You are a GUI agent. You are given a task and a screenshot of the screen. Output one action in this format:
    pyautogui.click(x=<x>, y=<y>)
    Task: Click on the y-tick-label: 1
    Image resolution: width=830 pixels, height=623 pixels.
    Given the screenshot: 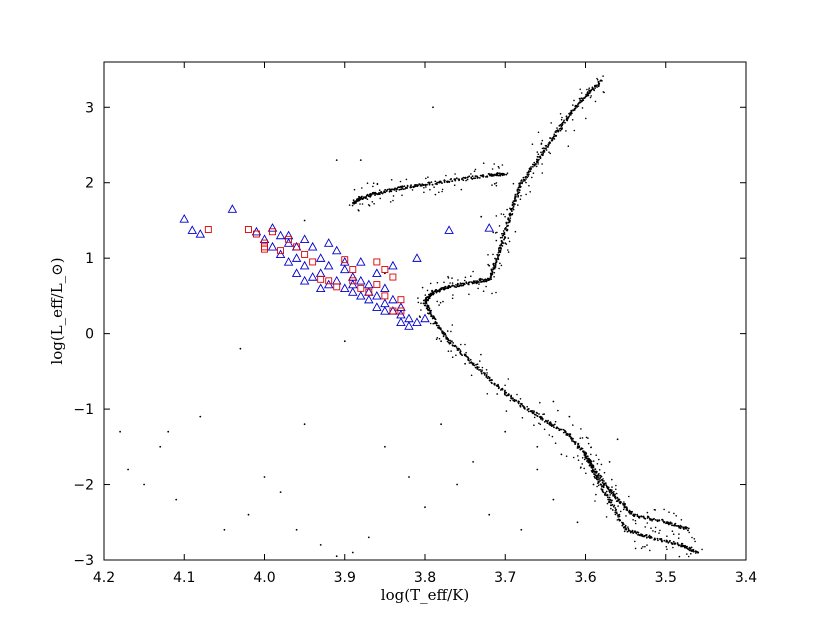 What is the action you would take?
    pyautogui.click(x=89, y=259)
    